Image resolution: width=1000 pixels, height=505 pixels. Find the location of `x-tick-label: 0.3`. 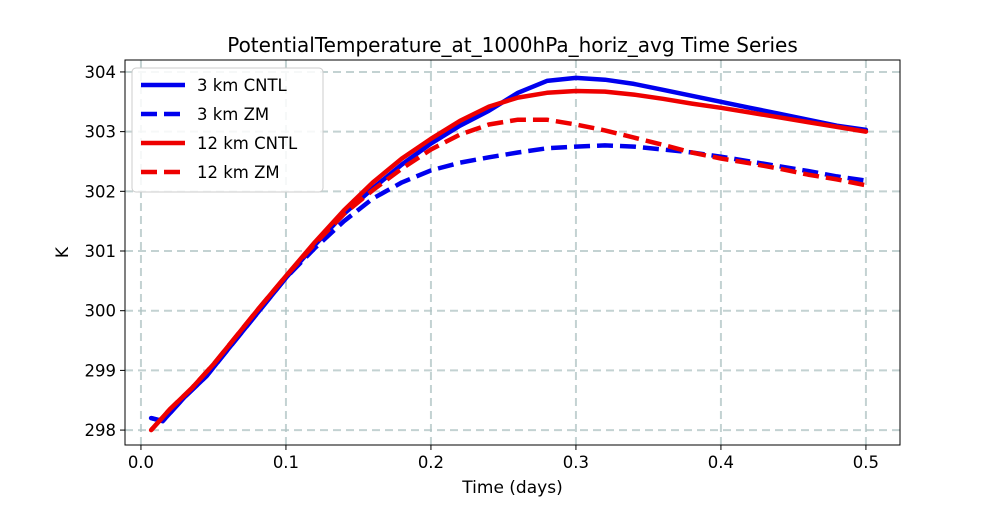

x-tick-label: 0.3 is located at coordinates (576, 462).